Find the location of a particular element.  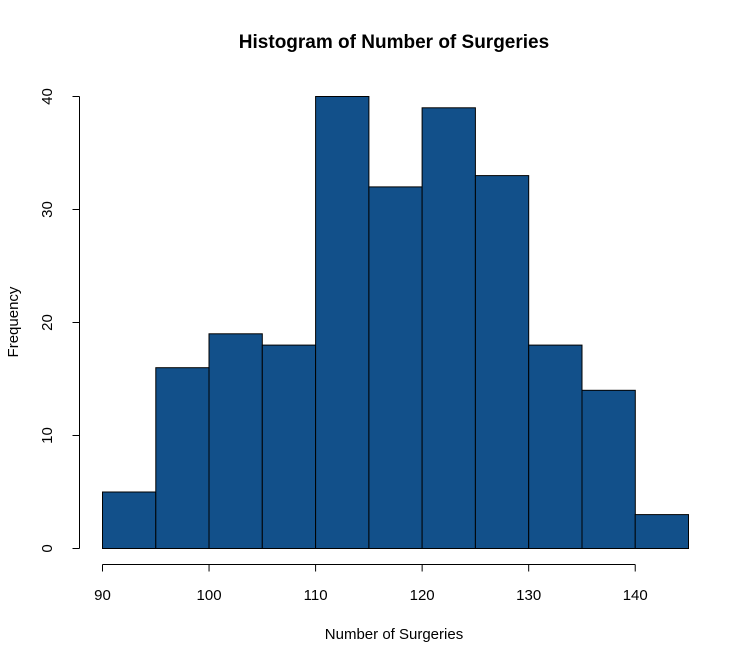

x-axis: 90 100 110 120 130 140 is located at coordinates (371, 584).